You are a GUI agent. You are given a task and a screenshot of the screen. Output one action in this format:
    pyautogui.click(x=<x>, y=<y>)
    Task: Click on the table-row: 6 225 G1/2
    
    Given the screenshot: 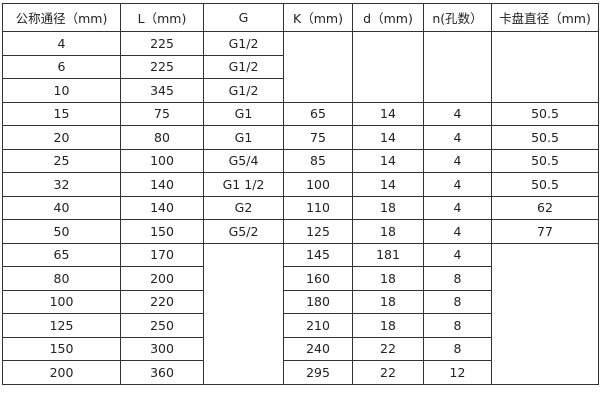 What is the action you would take?
    pyautogui.click(x=300, y=66)
    